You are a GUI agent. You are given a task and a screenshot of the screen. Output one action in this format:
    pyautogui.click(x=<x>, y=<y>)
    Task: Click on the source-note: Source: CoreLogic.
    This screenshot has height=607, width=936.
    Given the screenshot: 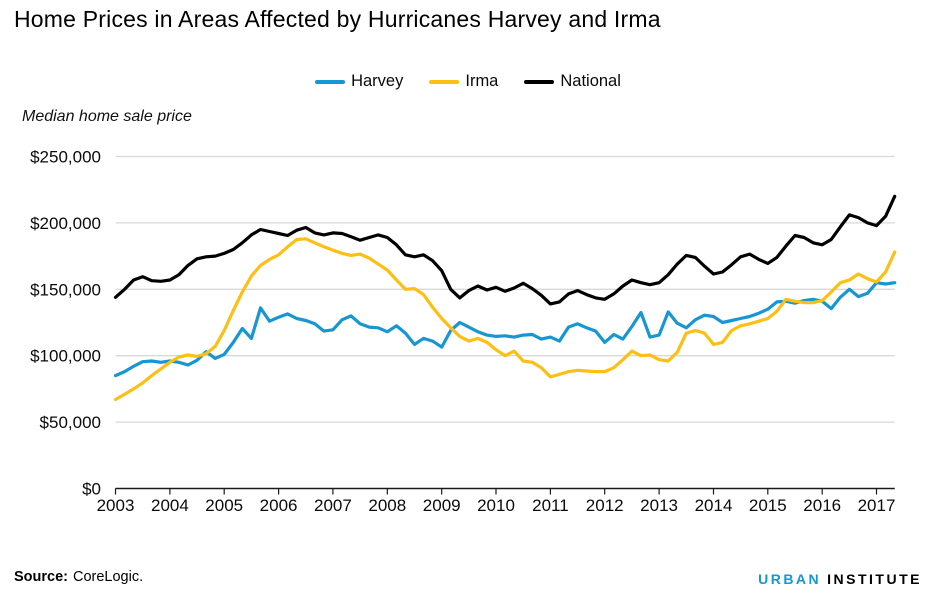 What is the action you would take?
    pyautogui.click(x=78, y=577)
    